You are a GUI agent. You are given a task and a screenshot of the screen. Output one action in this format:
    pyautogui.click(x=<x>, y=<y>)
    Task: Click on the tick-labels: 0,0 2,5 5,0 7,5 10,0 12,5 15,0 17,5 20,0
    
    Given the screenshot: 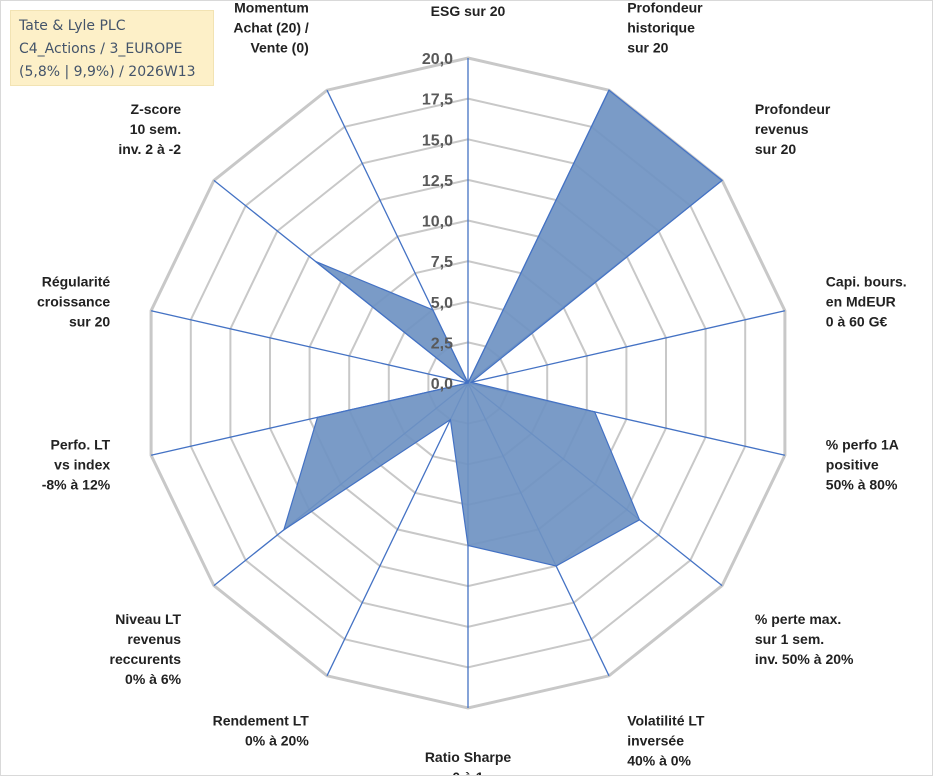 What is the action you would take?
    pyautogui.click(x=437, y=222)
    